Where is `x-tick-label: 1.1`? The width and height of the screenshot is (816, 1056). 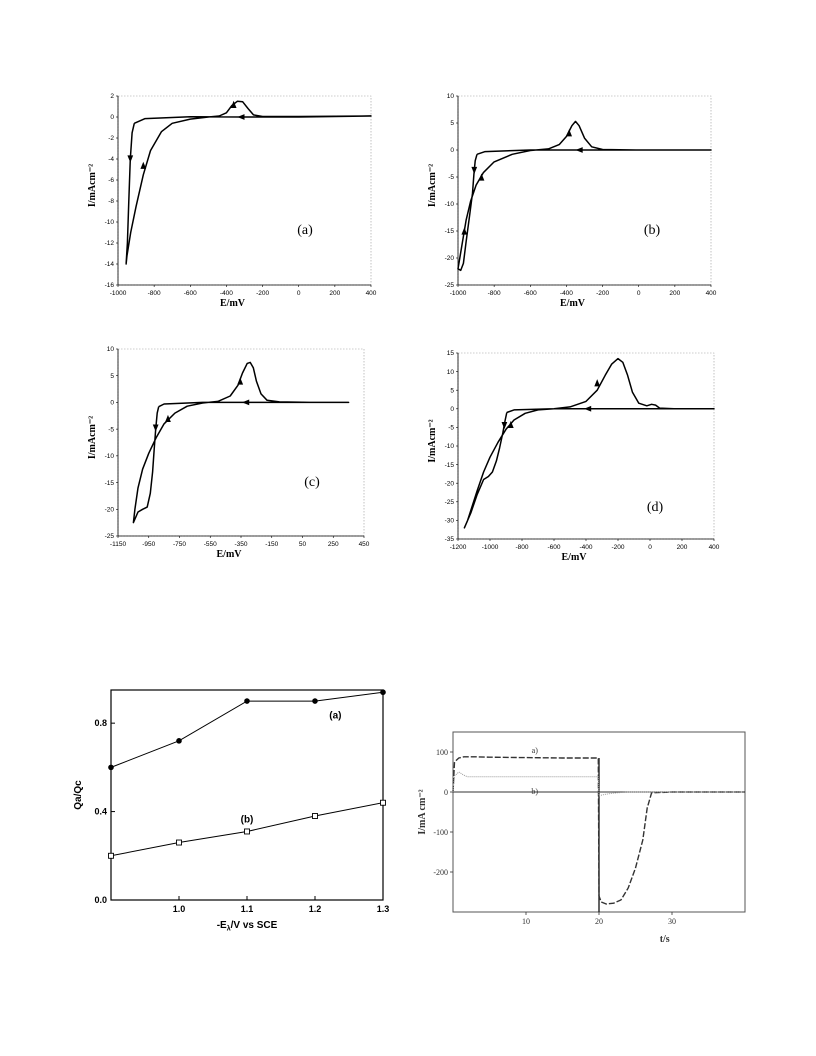
x-tick-label: 1.1 is located at coordinates (247, 909).